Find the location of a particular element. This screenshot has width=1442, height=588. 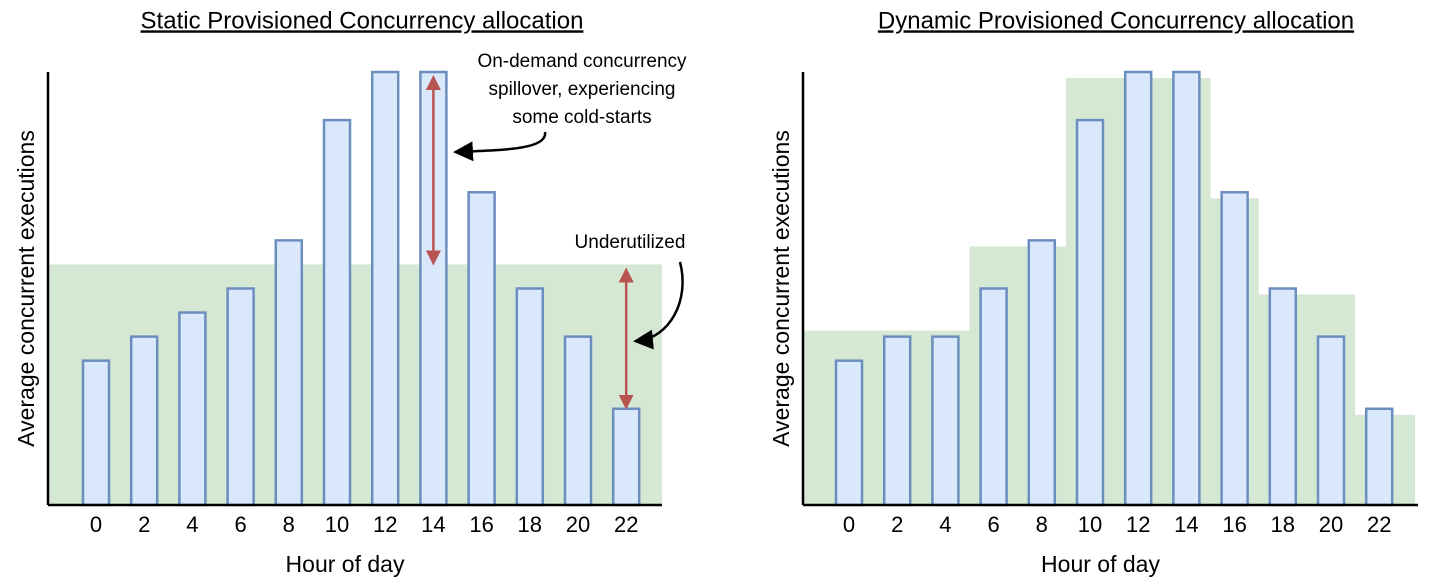

annotation: Underutilized is located at coordinates (630, 242).